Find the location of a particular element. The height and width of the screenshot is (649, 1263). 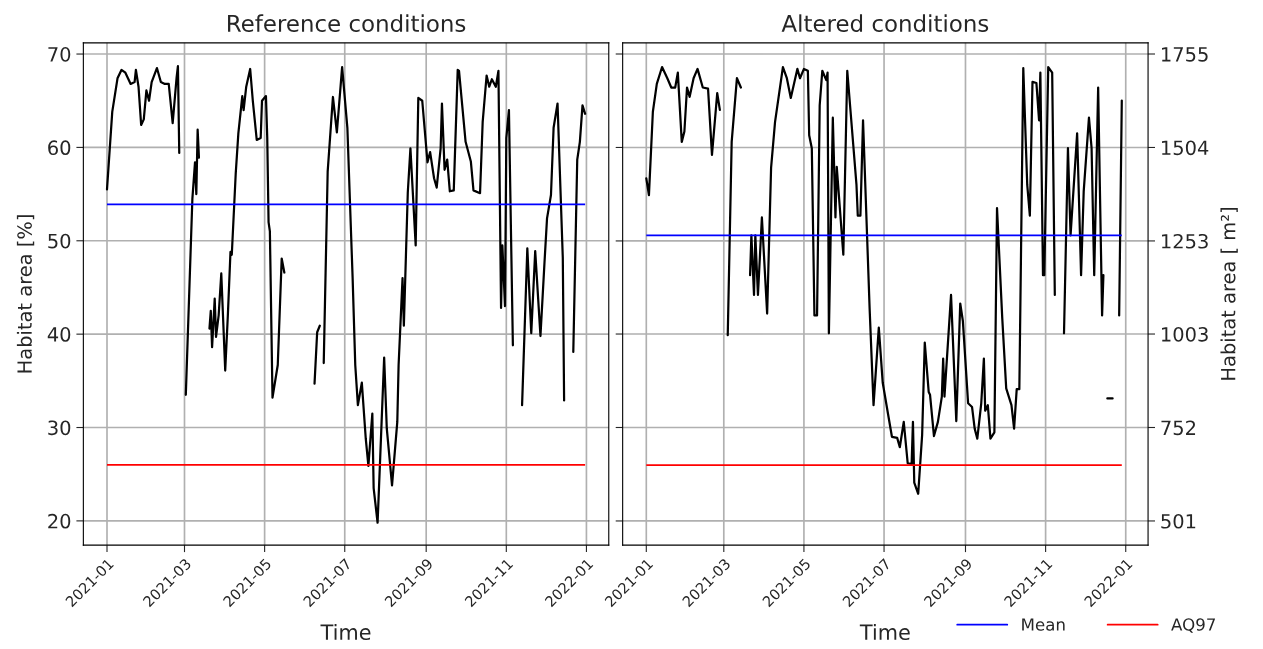

y-tick-label: 40 is located at coordinates (59, 334).